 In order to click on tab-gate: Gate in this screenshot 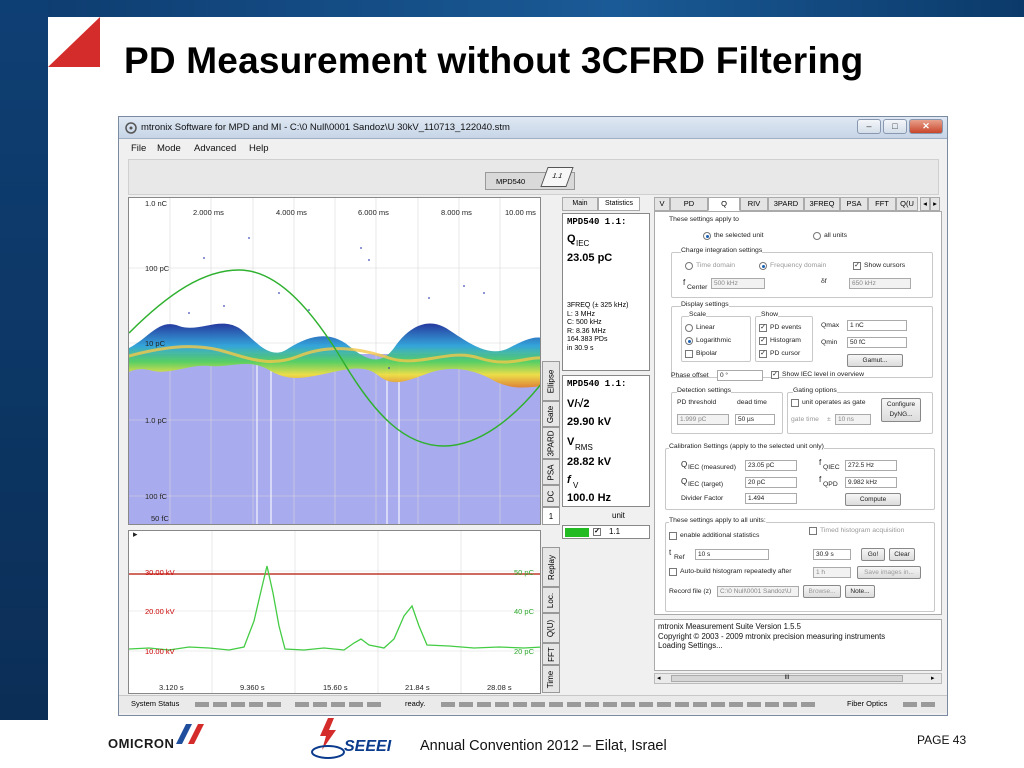, I will do `click(551, 414)`.